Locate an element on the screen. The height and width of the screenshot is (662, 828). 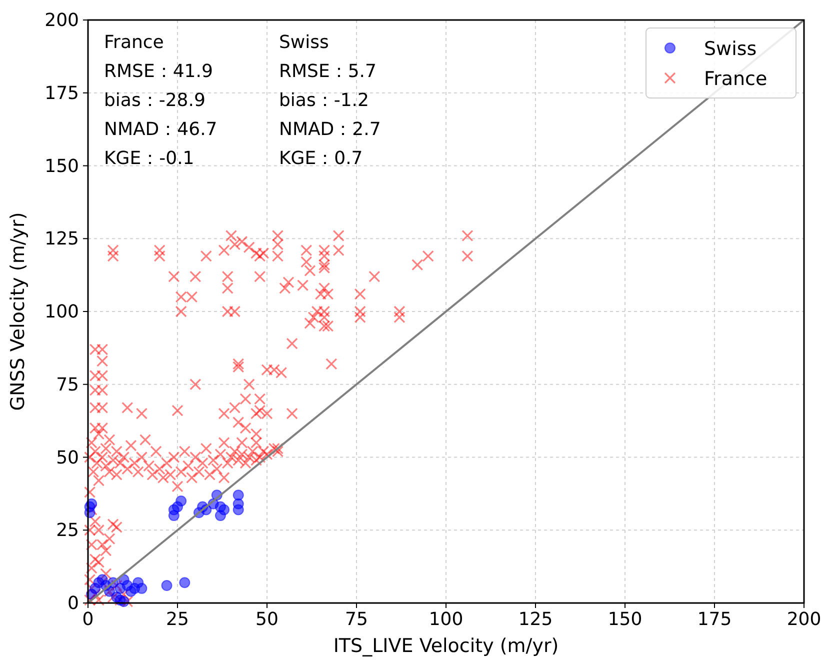
annotation: KGE：-0.1 is located at coordinates (149, 158).